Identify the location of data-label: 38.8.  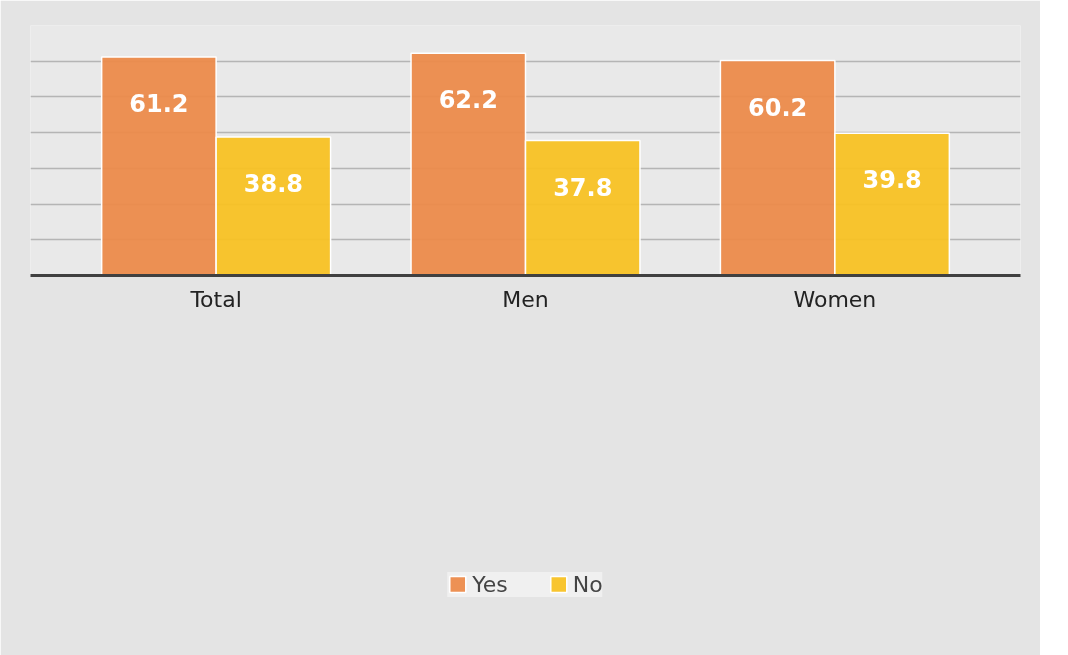
(273, 183).